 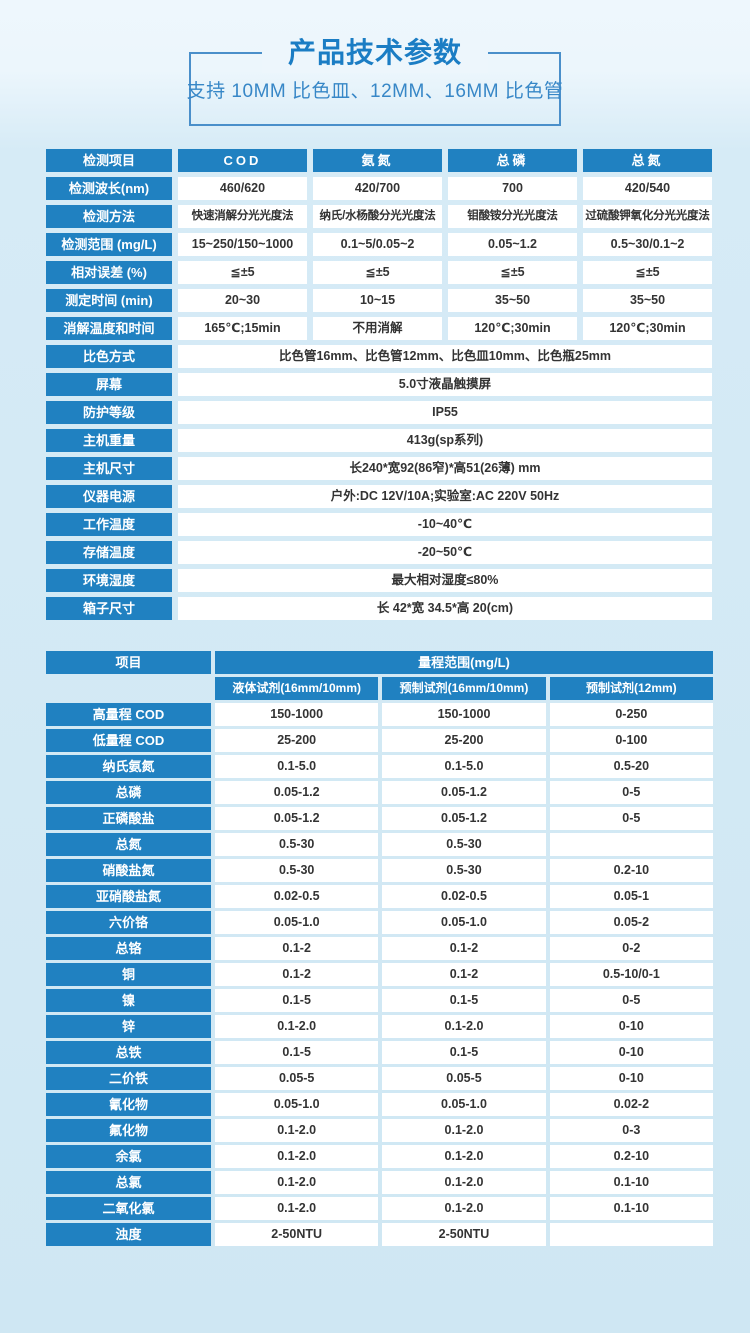 What do you see at coordinates (109, 384) in the screenshot?
I see `spec-row-label: 屏幕` at bounding box center [109, 384].